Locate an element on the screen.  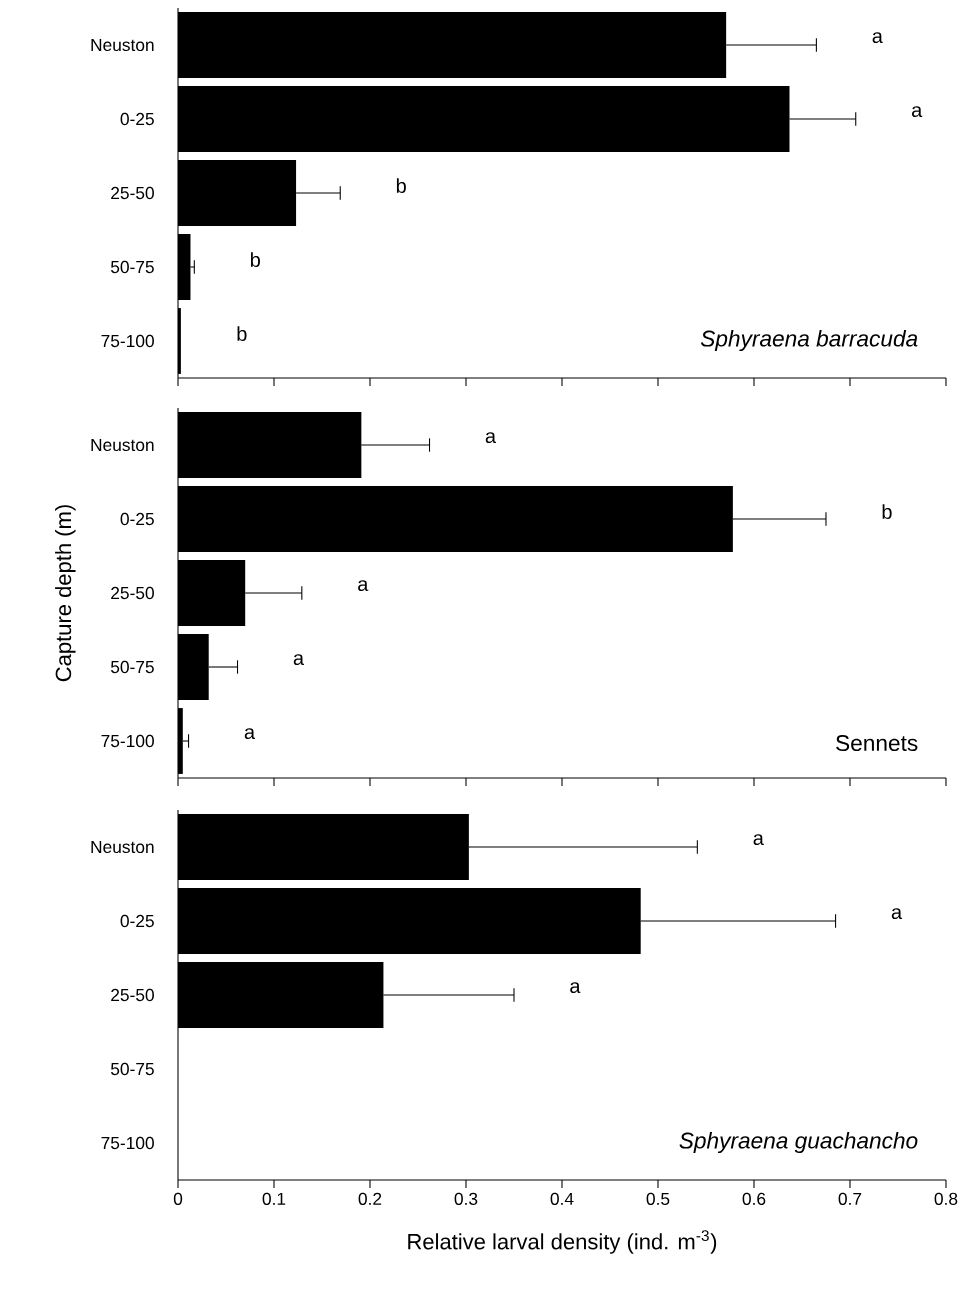
x-tick-label: 0.7 is located at coordinates (850, 1198).